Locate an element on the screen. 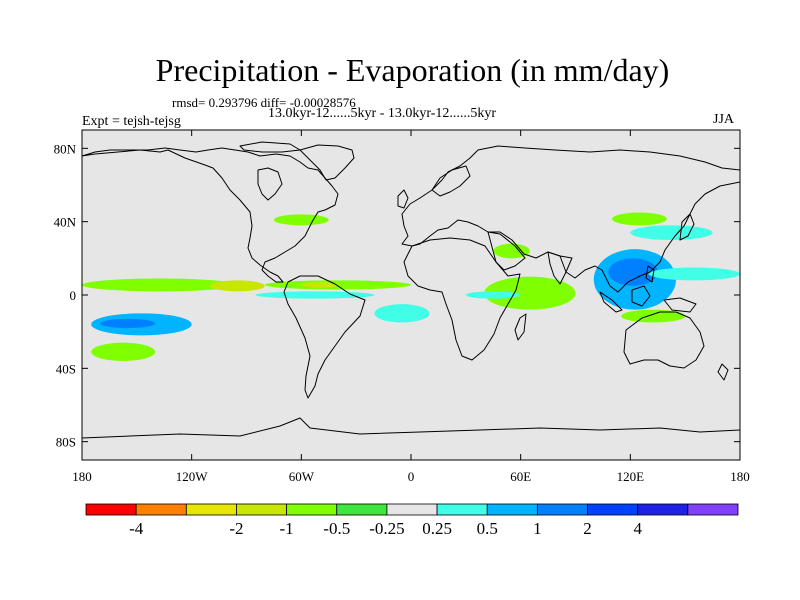 The image size is (800, 600). colorbar-label: -2 is located at coordinates (236, 528).